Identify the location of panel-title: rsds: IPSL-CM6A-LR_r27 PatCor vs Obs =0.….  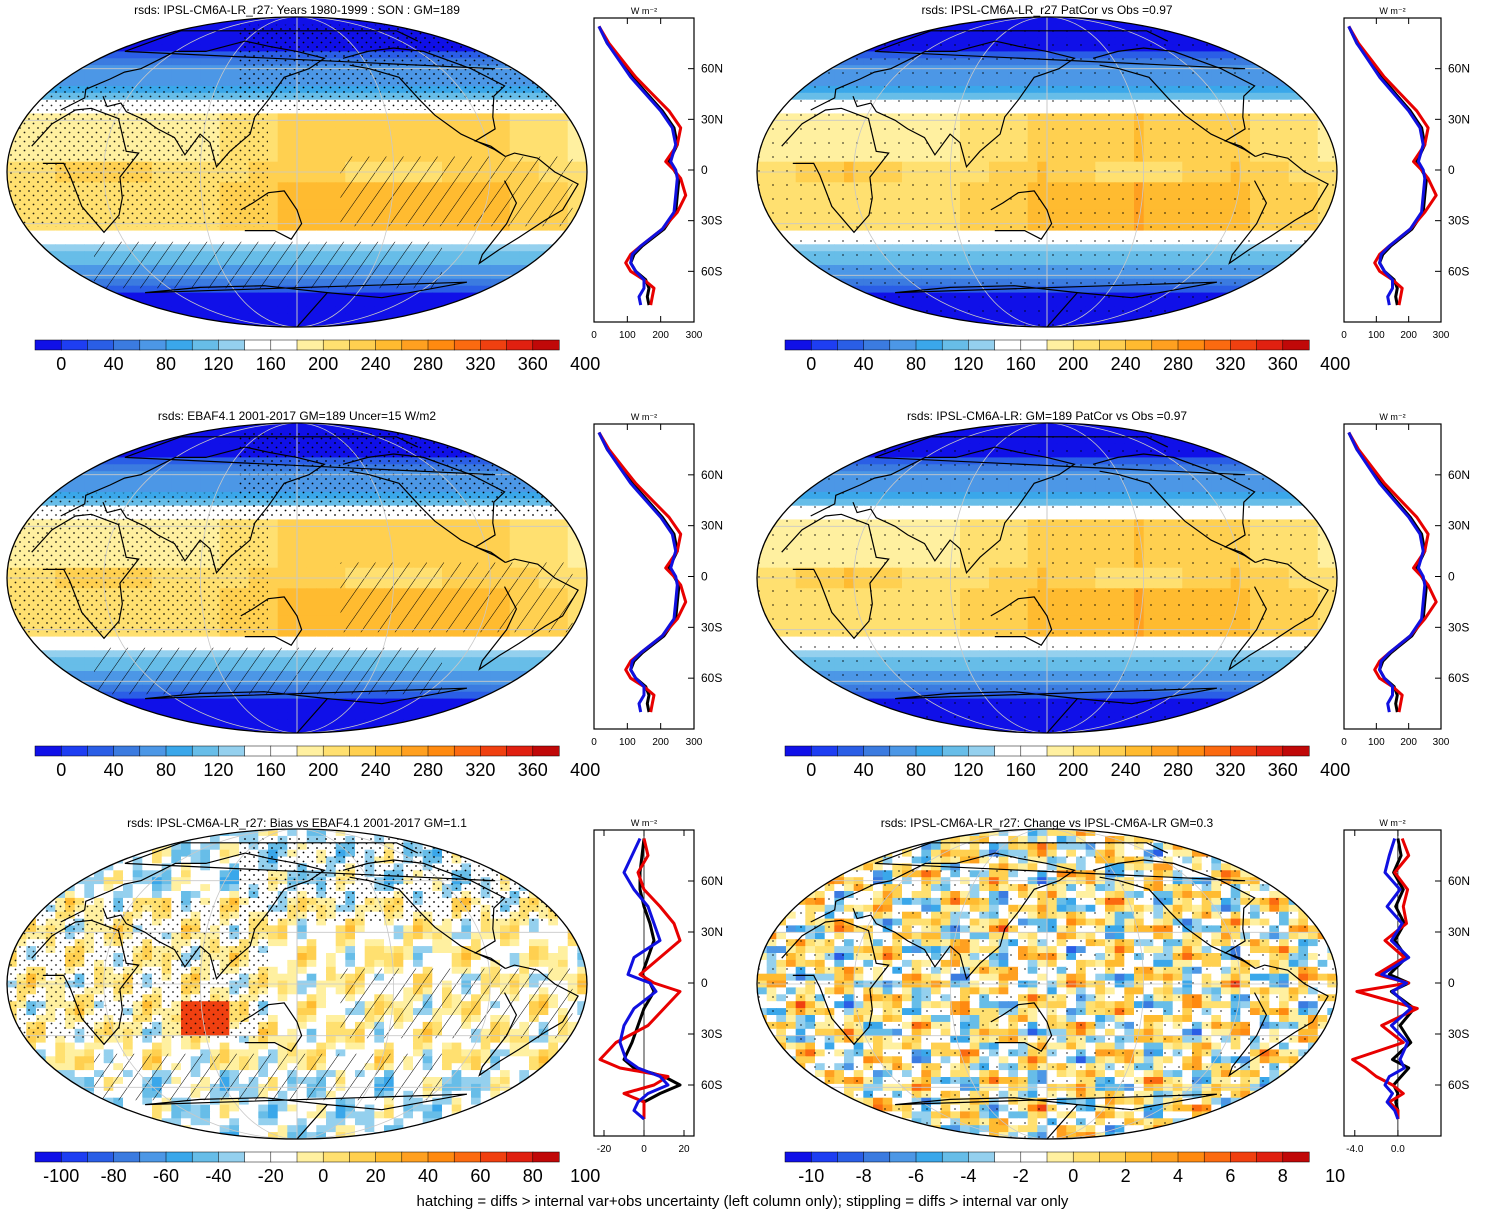
(1046, 10).